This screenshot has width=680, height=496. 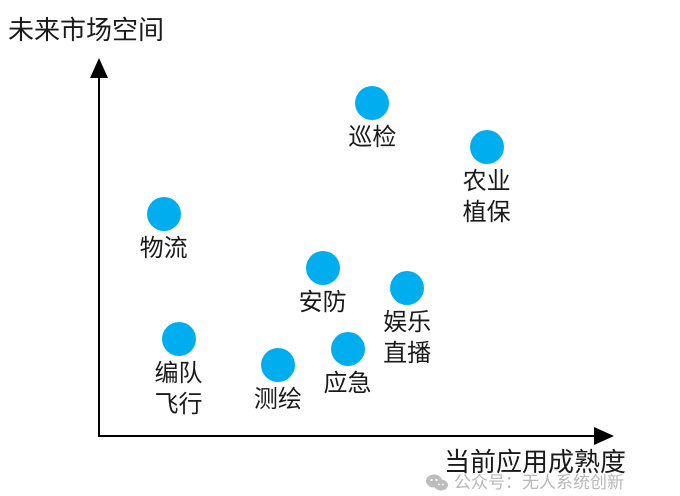 I want to click on x-axis-arrow-icon, so click(x=604, y=436).